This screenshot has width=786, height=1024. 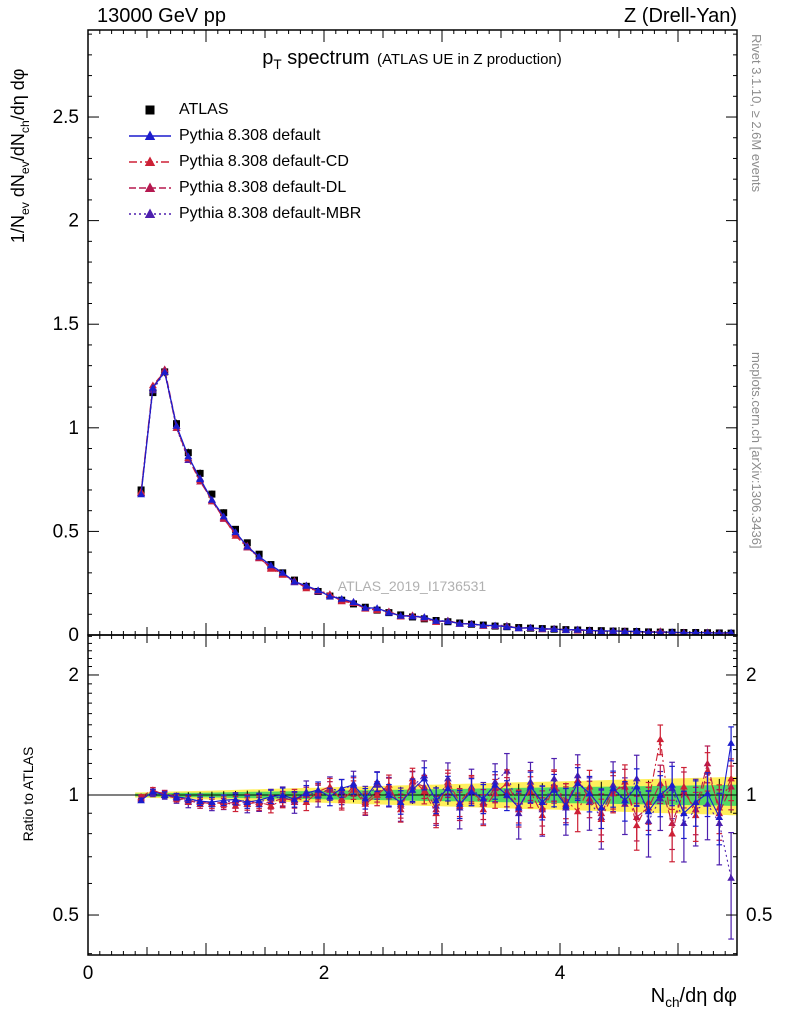 I want to click on legend-item-1: Pythia 8.308 default, so click(x=244, y=136).